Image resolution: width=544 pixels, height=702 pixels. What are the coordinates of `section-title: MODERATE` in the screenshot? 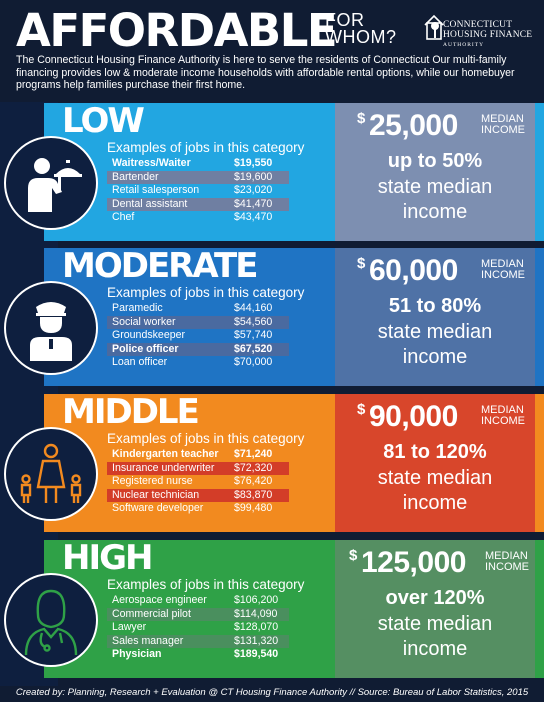 It's located at (160, 266).